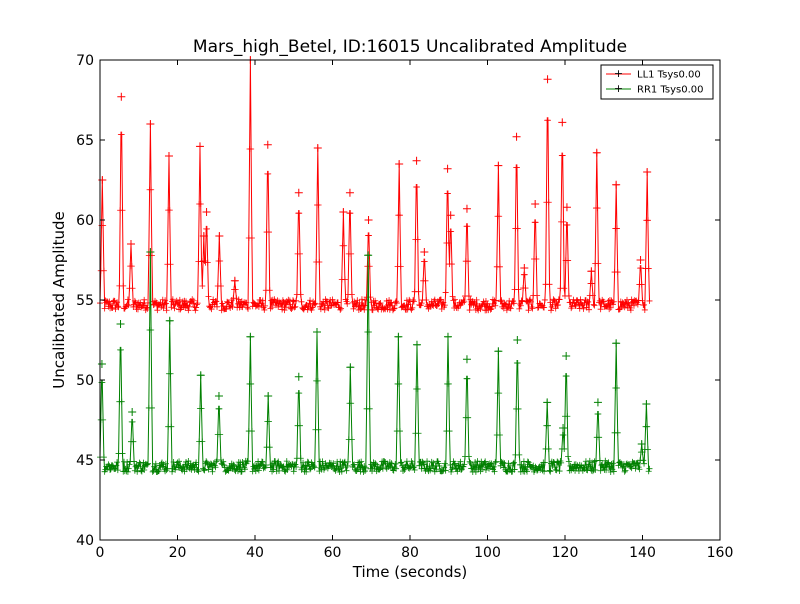 The image size is (800, 604). What do you see at coordinates (410, 572) in the screenshot?
I see `x-axis-label: Time (seconds)` at bounding box center [410, 572].